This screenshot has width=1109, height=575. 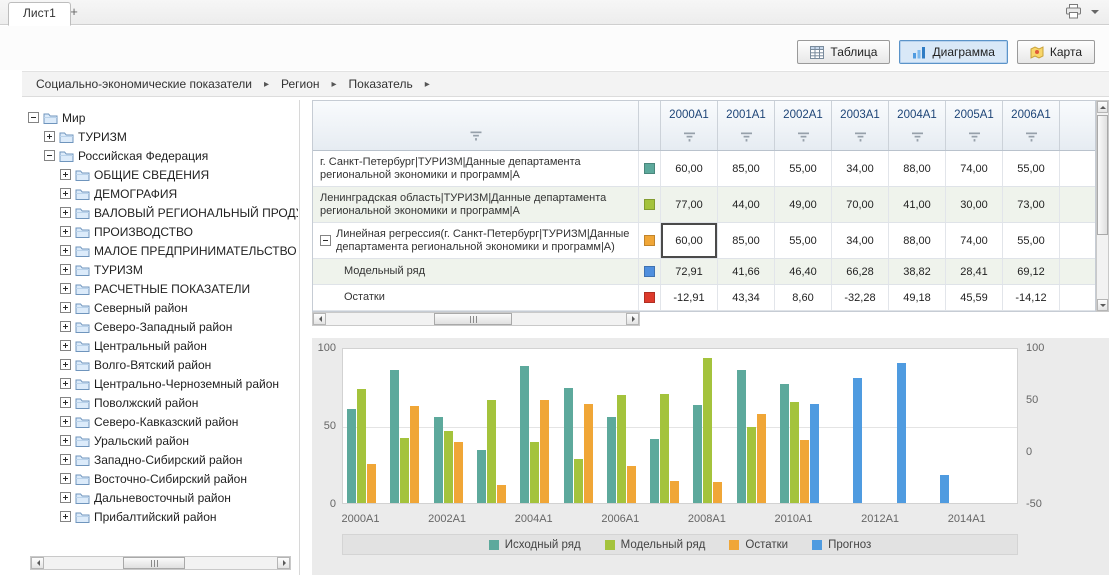 I want to click on sidebar-h-scrollbar, so click(x=160, y=563).